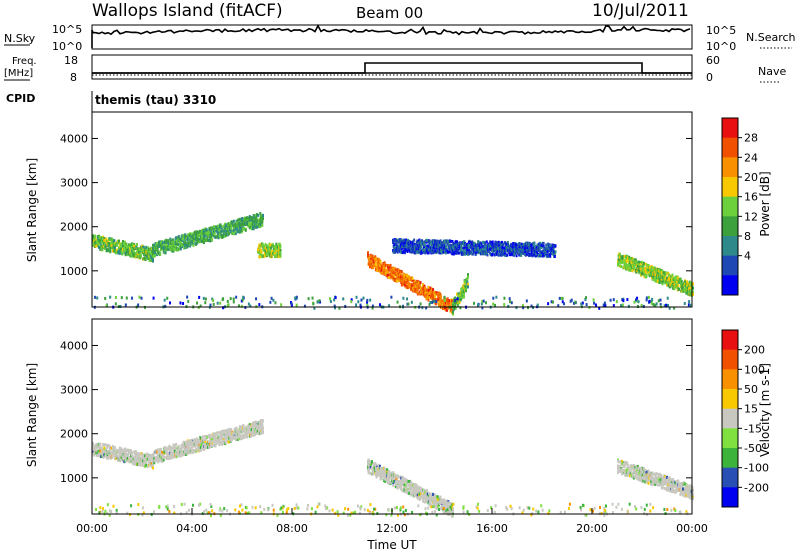 The image size is (800, 554). Describe the element at coordinates (721, 30) in the screenshot. I see `nsearch-tick-high: 10^5` at that location.